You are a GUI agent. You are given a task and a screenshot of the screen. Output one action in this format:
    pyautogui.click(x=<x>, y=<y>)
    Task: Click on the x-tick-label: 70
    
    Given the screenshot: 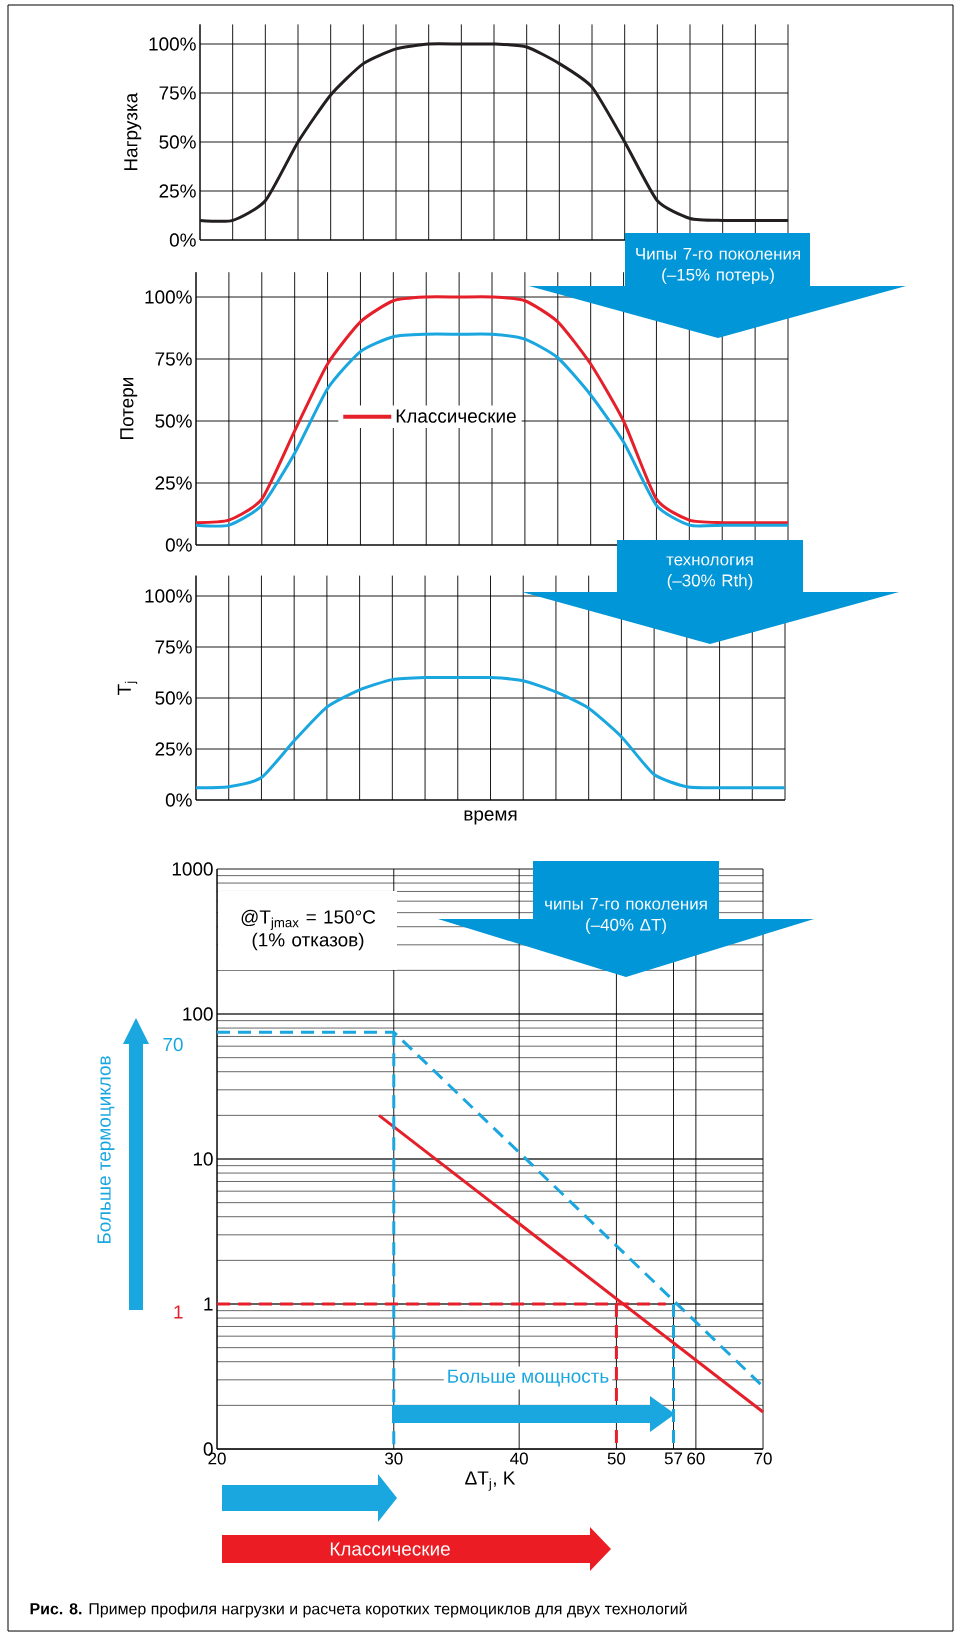 What is the action you would take?
    pyautogui.click(x=763, y=1458)
    